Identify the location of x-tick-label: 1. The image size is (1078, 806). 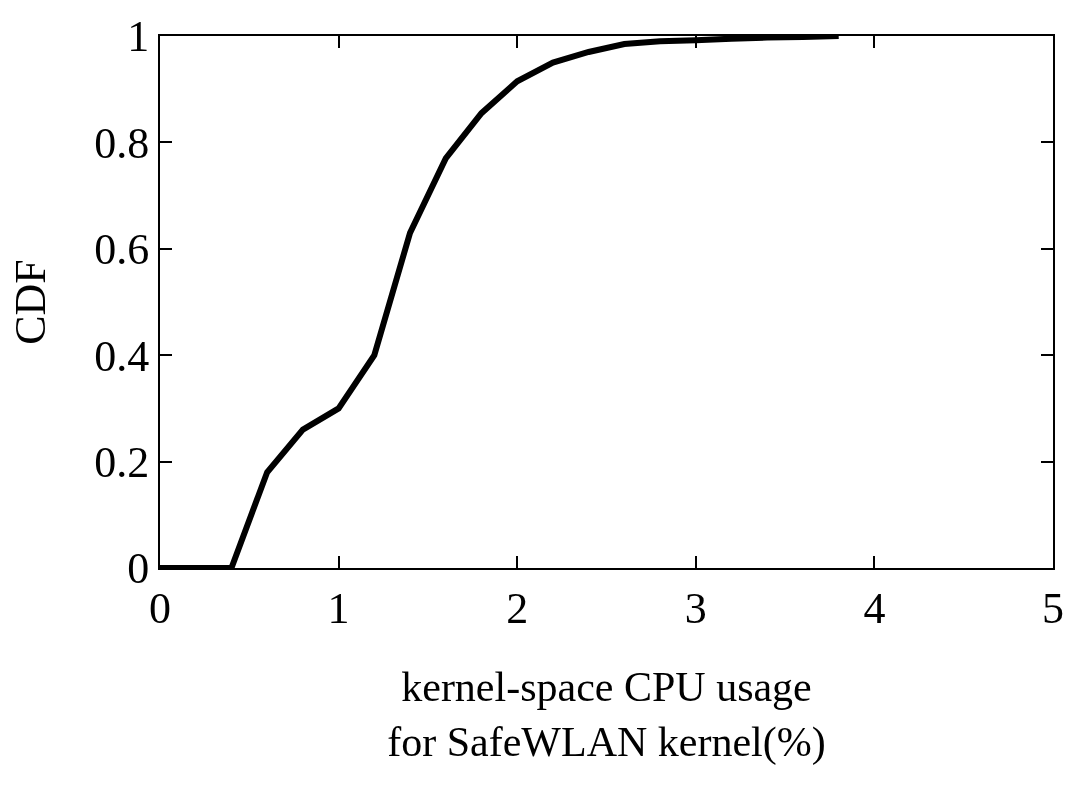
(338, 608).